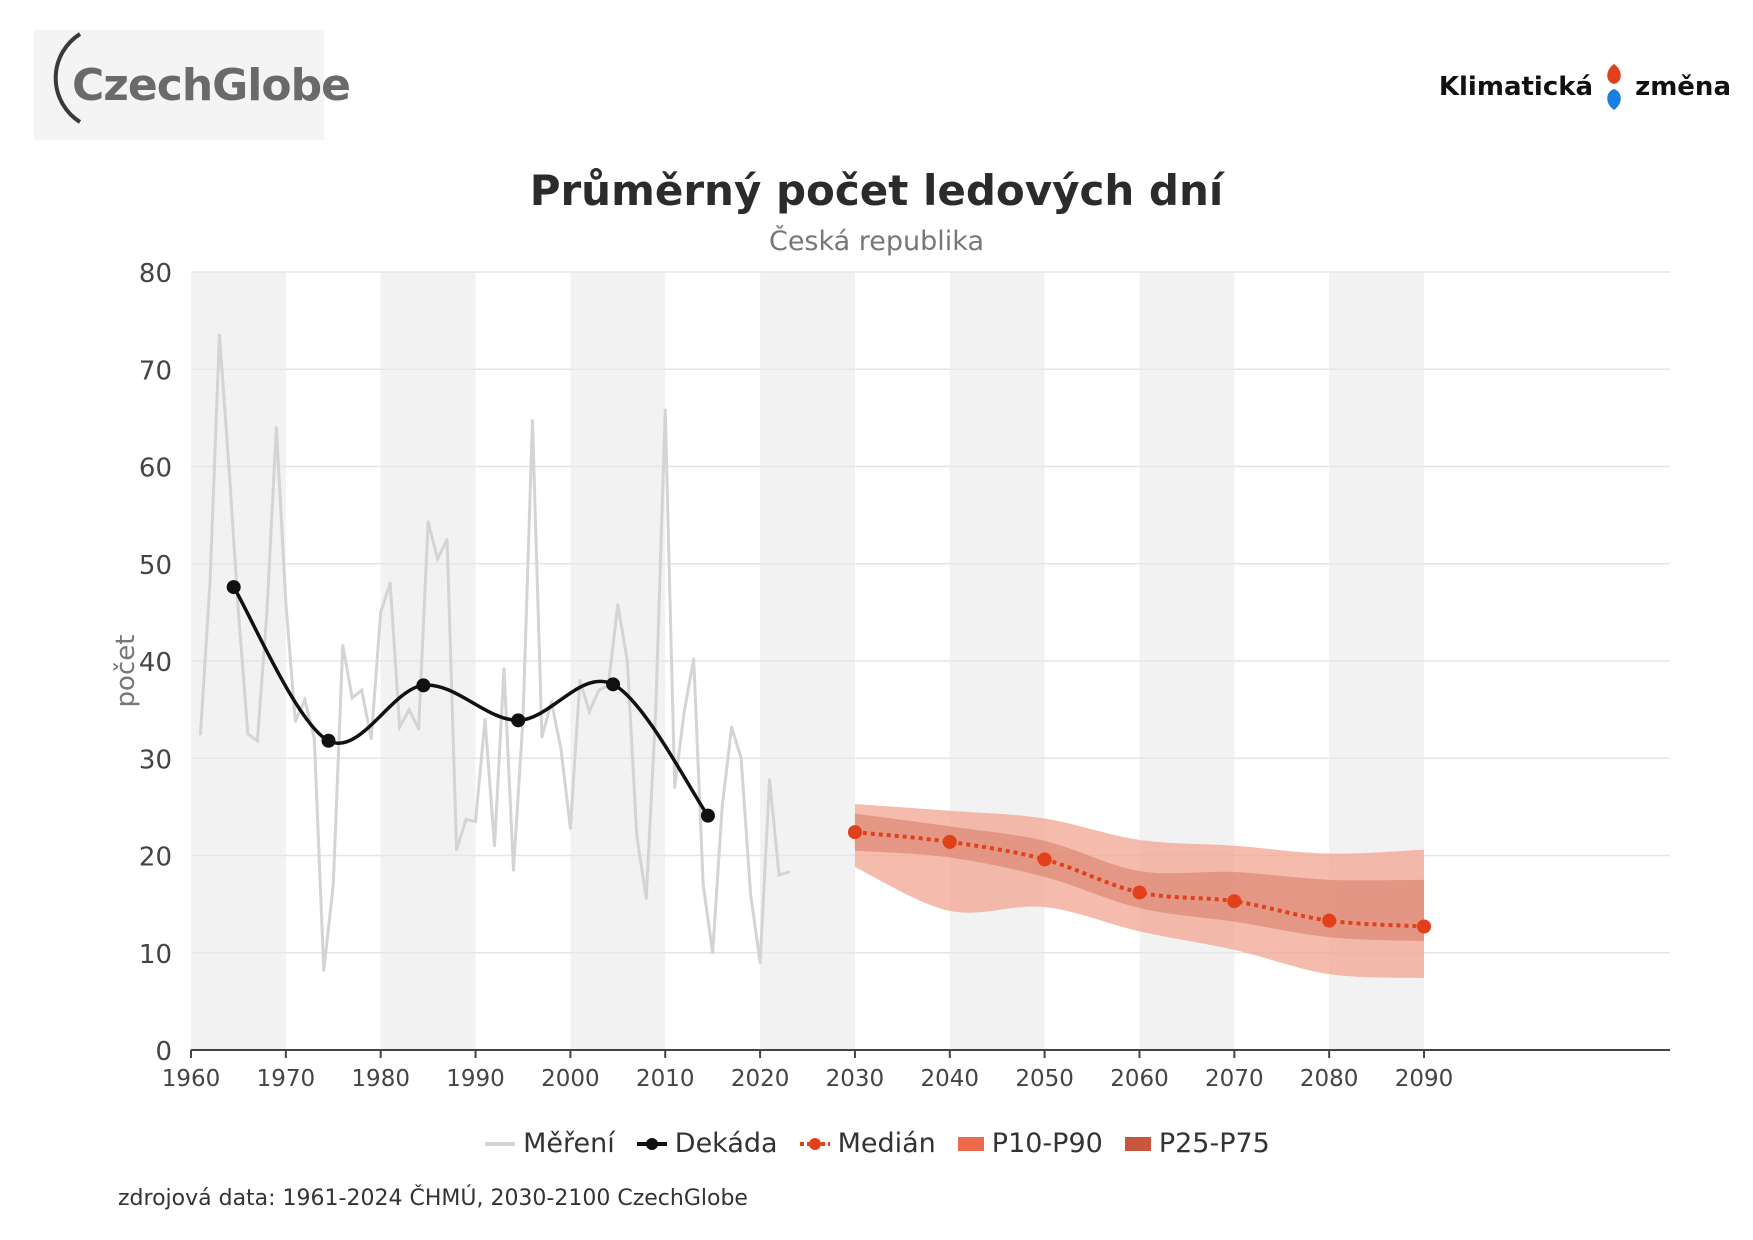 This screenshot has width=1753, height=1240. I want to click on series-dekada-line, so click(471, 701).